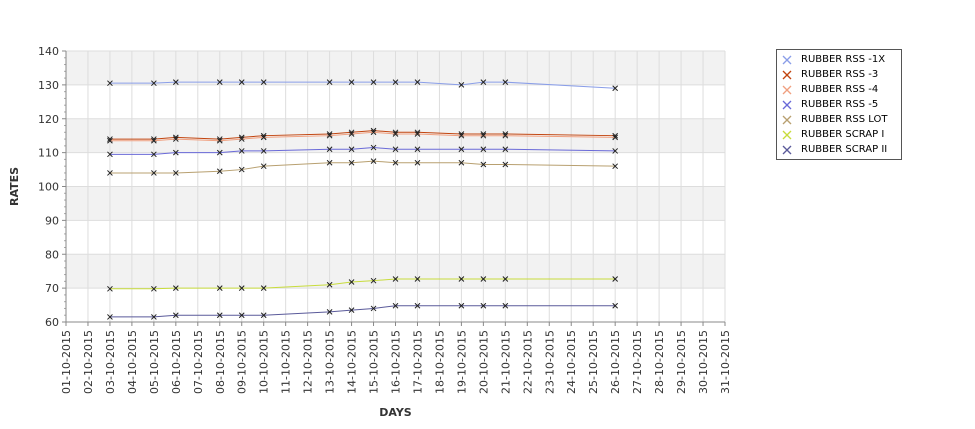  I want to click on x-tick-label: 27-10-2015, so click(637, 362).